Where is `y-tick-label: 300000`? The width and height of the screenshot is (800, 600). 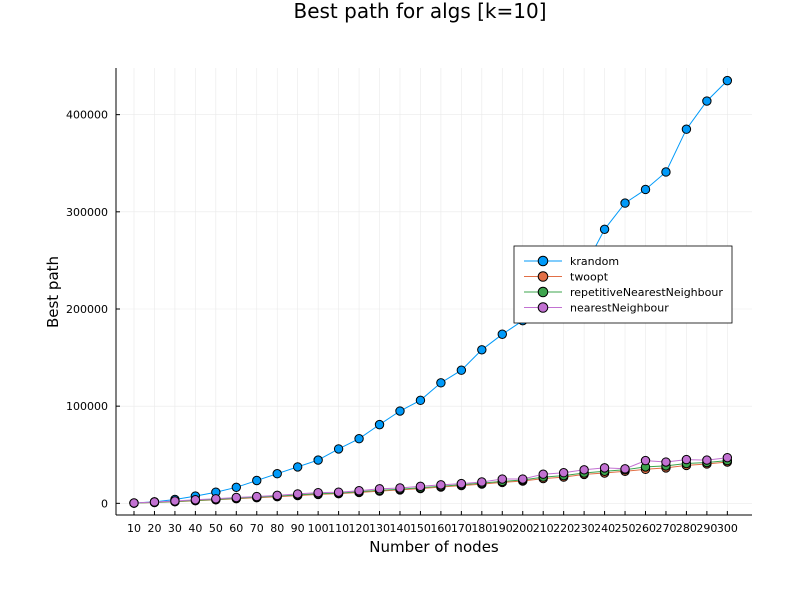 y-tick-label: 300000 is located at coordinates (87, 212).